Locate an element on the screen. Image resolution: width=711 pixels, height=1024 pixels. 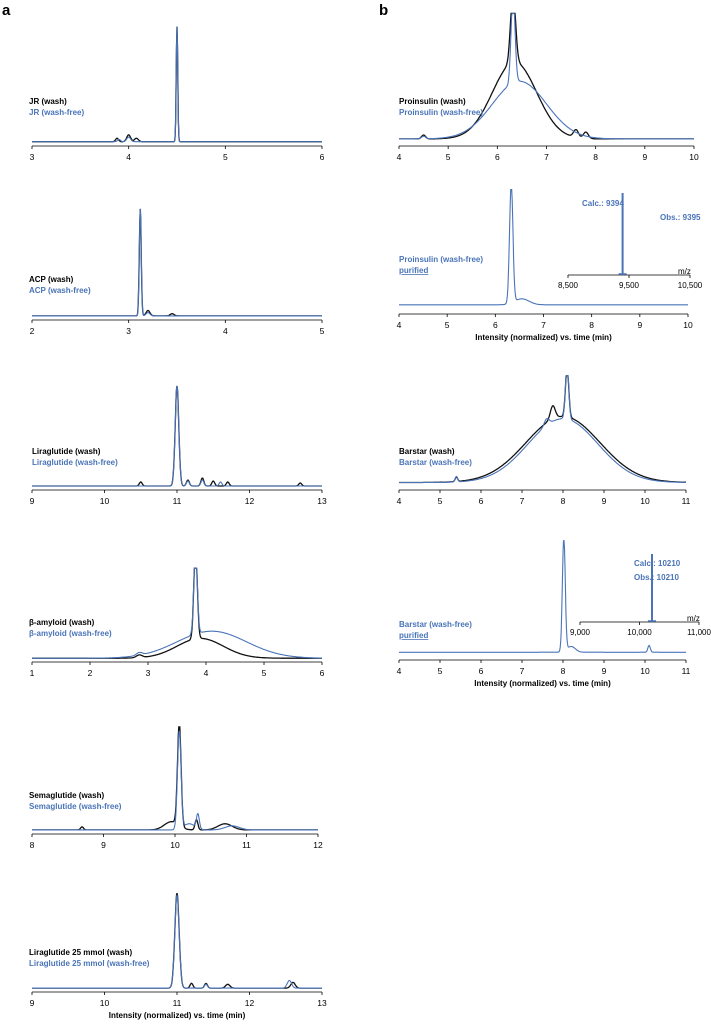
legend-entry: Semaglutide (wash) is located at coordinates (66, 795).